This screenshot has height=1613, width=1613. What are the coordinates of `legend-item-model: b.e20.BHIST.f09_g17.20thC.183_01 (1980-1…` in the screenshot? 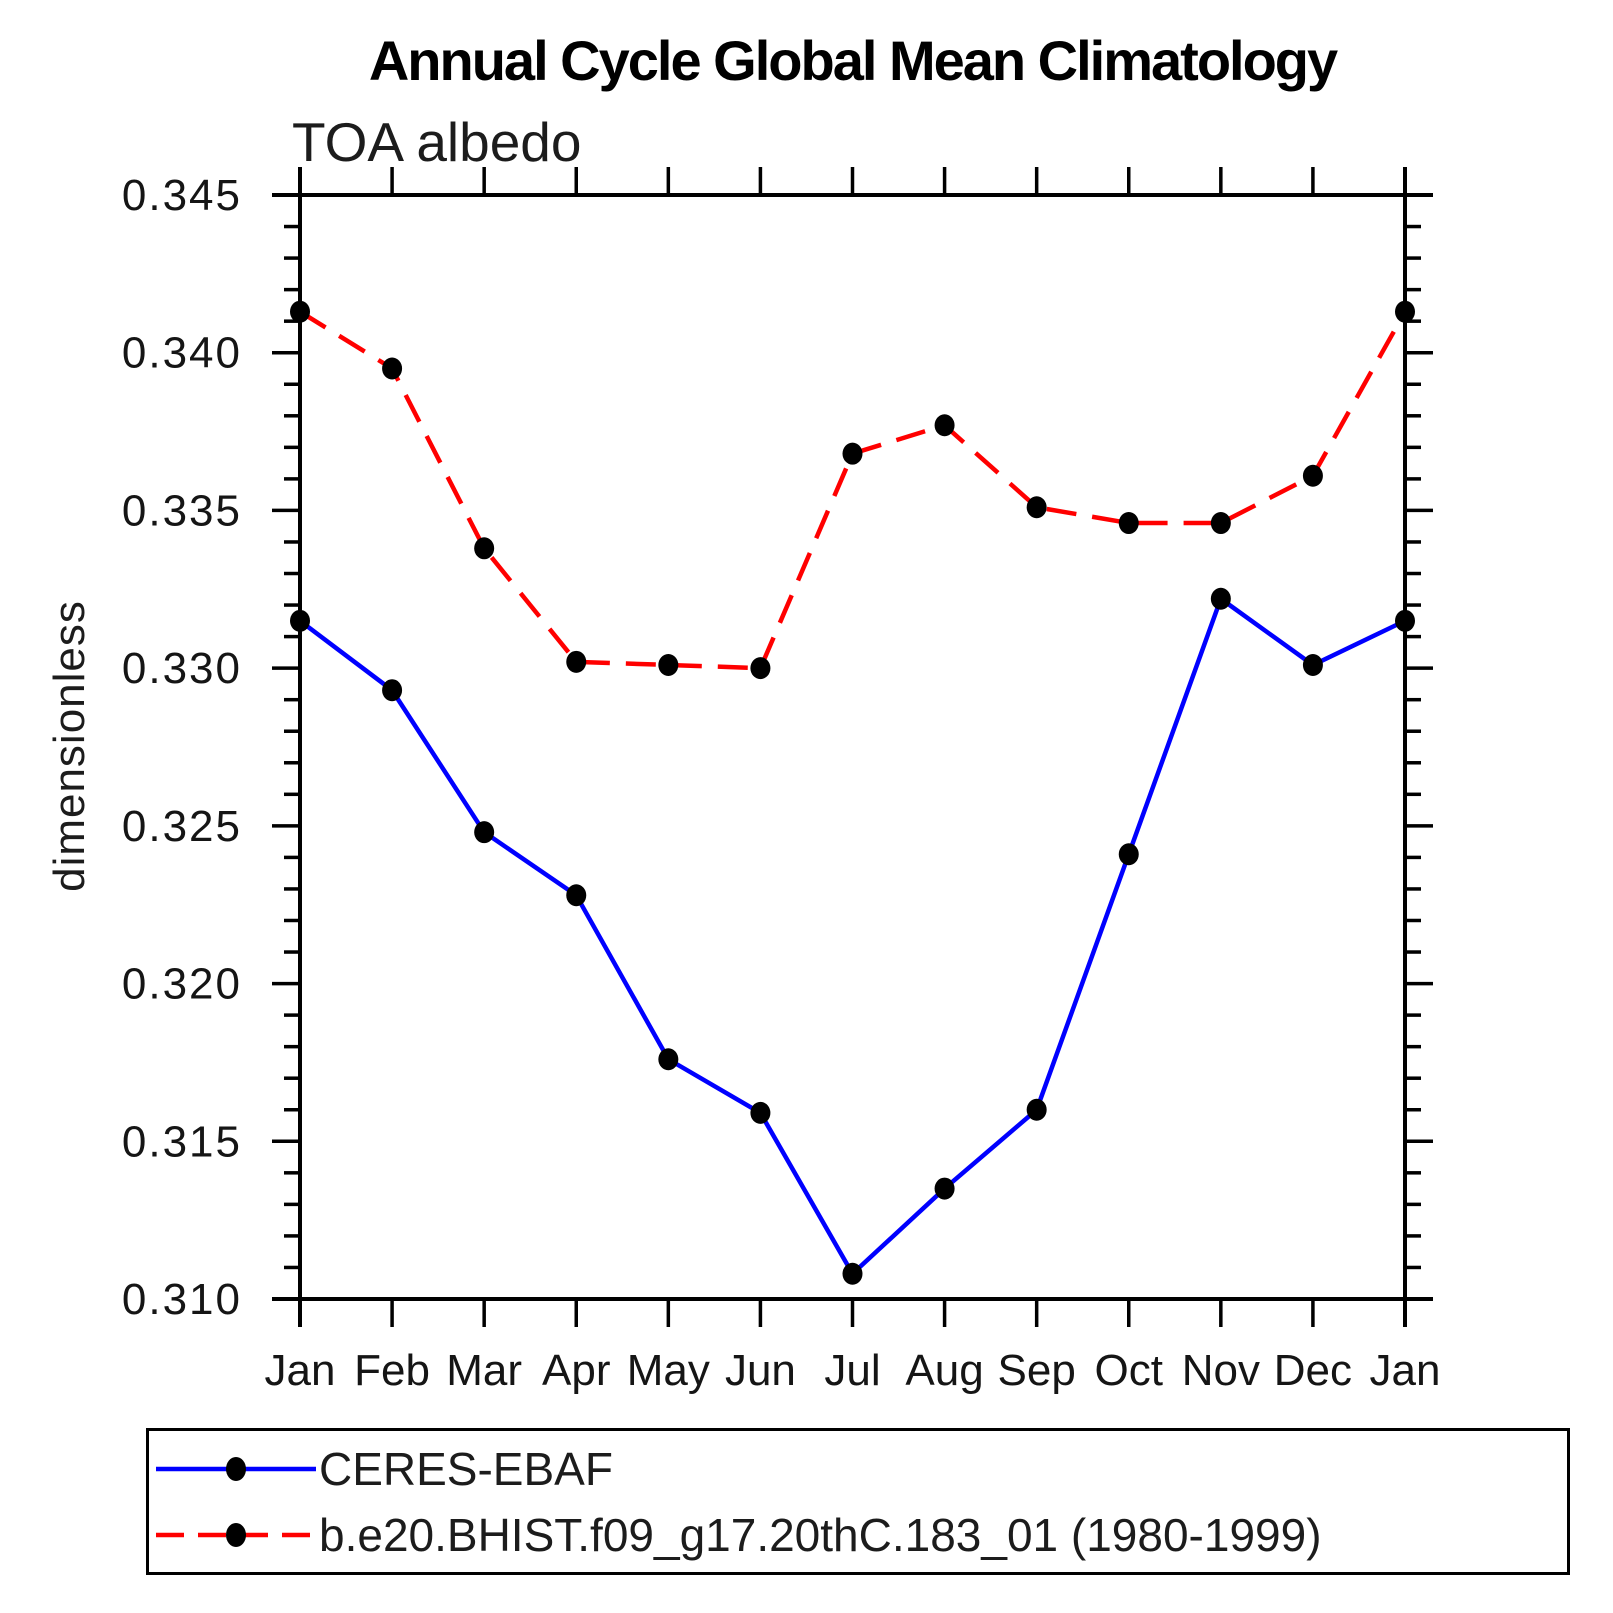 It's located at (858, 1535).